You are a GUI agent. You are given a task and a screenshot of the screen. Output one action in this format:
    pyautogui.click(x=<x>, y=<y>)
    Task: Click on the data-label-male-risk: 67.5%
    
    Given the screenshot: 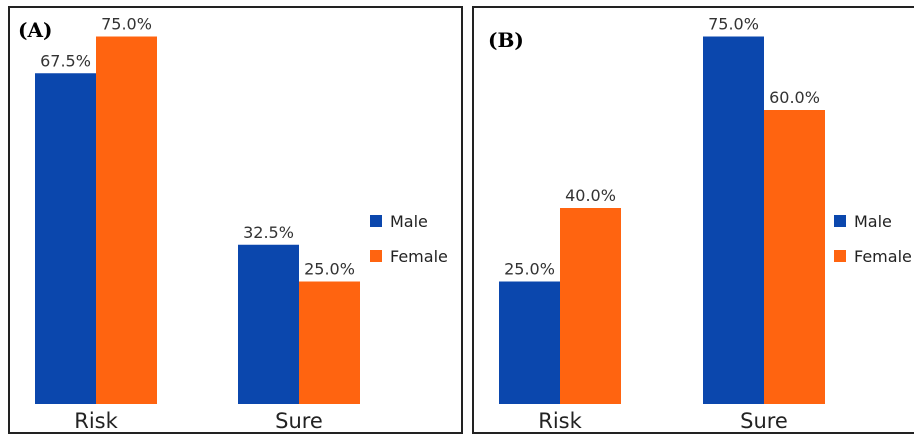 What is the action you would take?
    pyautogui.click(x=65, y=60)
    